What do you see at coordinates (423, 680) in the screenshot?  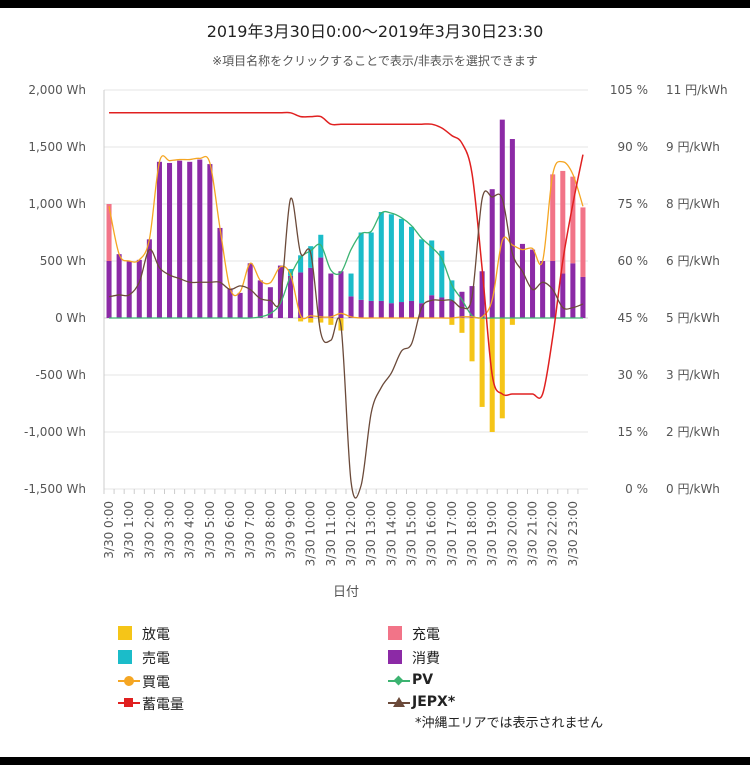 I see `legend-label: PV` at bounding box center [423, 680].